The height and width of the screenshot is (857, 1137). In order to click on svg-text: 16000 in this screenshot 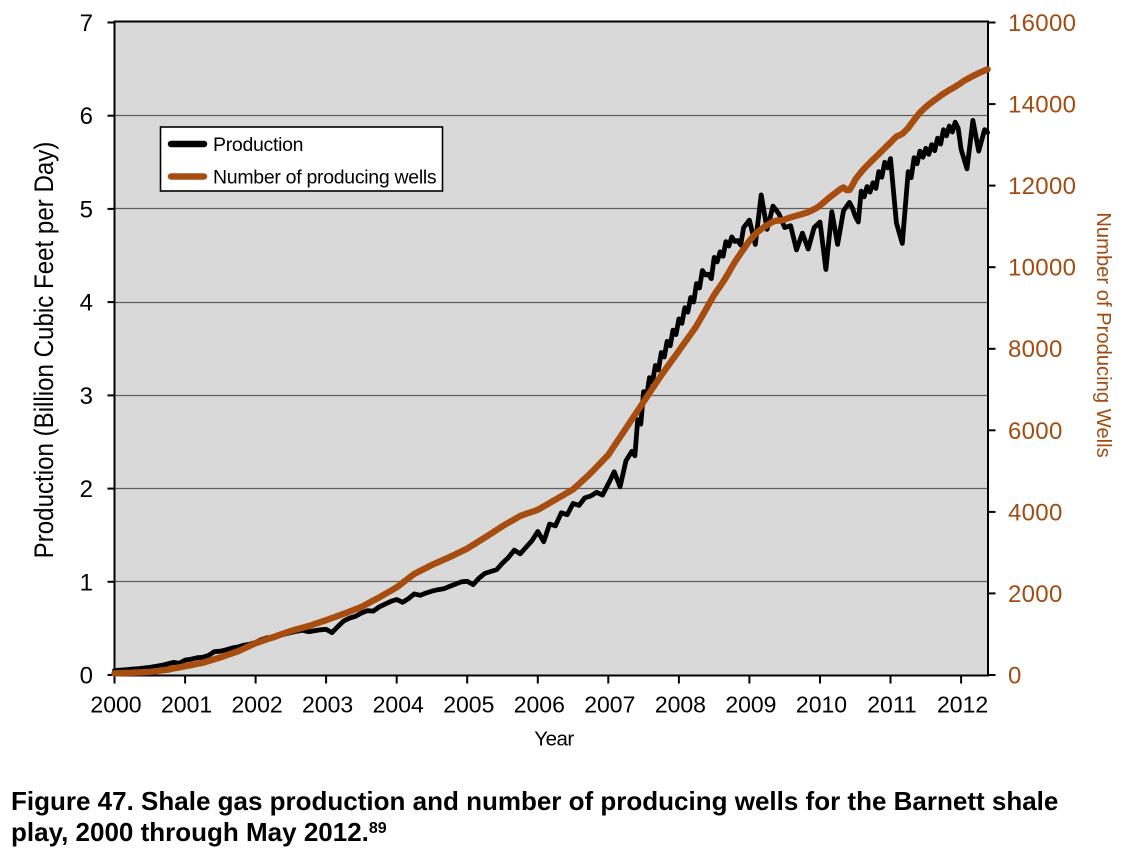, I will do `click(1042, 23)`.